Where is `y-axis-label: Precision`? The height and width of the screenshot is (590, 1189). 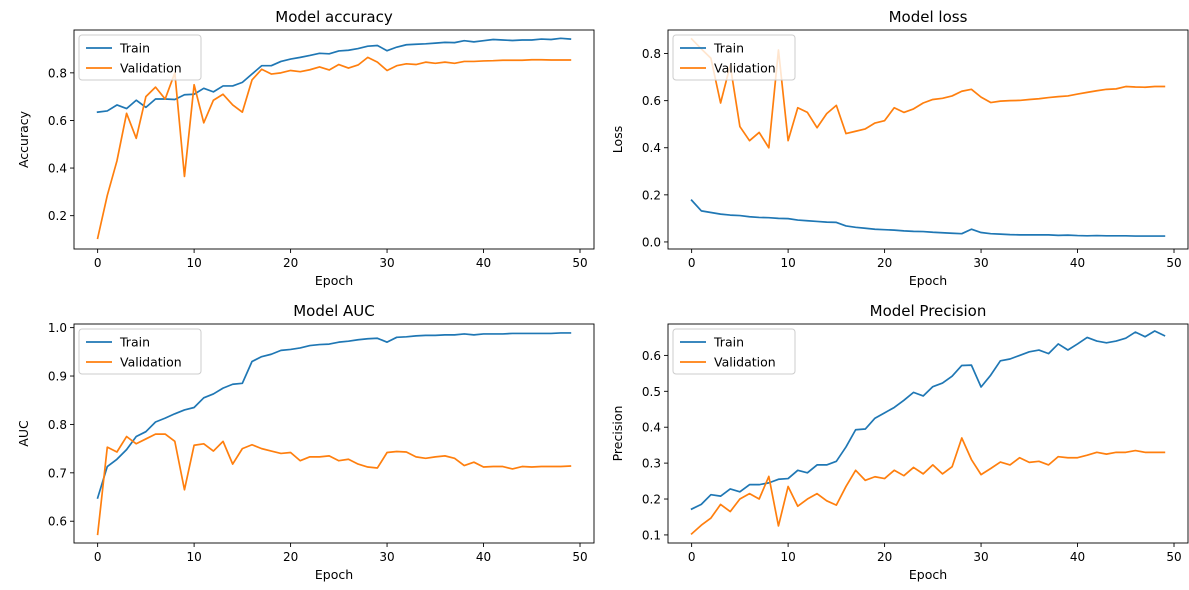 y-axis-label: Precision is located at coordinates (617, 434).